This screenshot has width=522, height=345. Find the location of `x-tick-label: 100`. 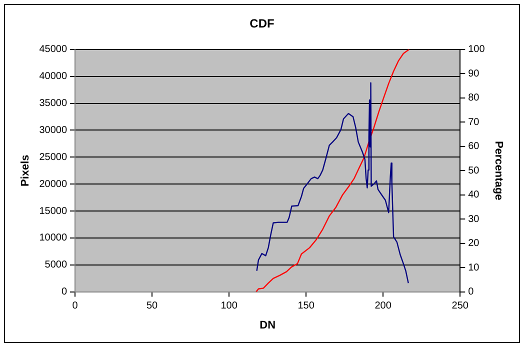

x-tick-label: 100 is located at coordinates (229, 306).